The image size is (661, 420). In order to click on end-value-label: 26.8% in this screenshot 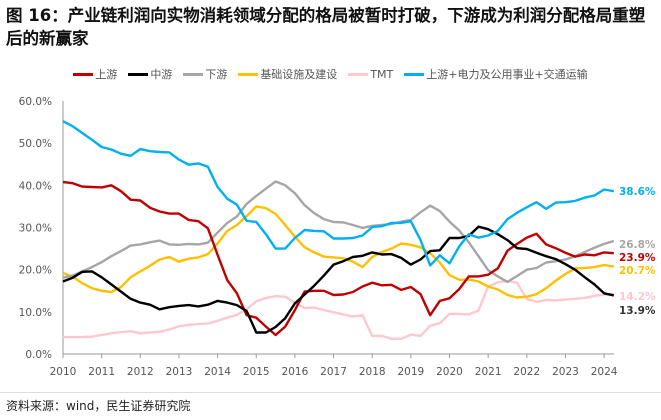, I will do `click(637, 245)`.